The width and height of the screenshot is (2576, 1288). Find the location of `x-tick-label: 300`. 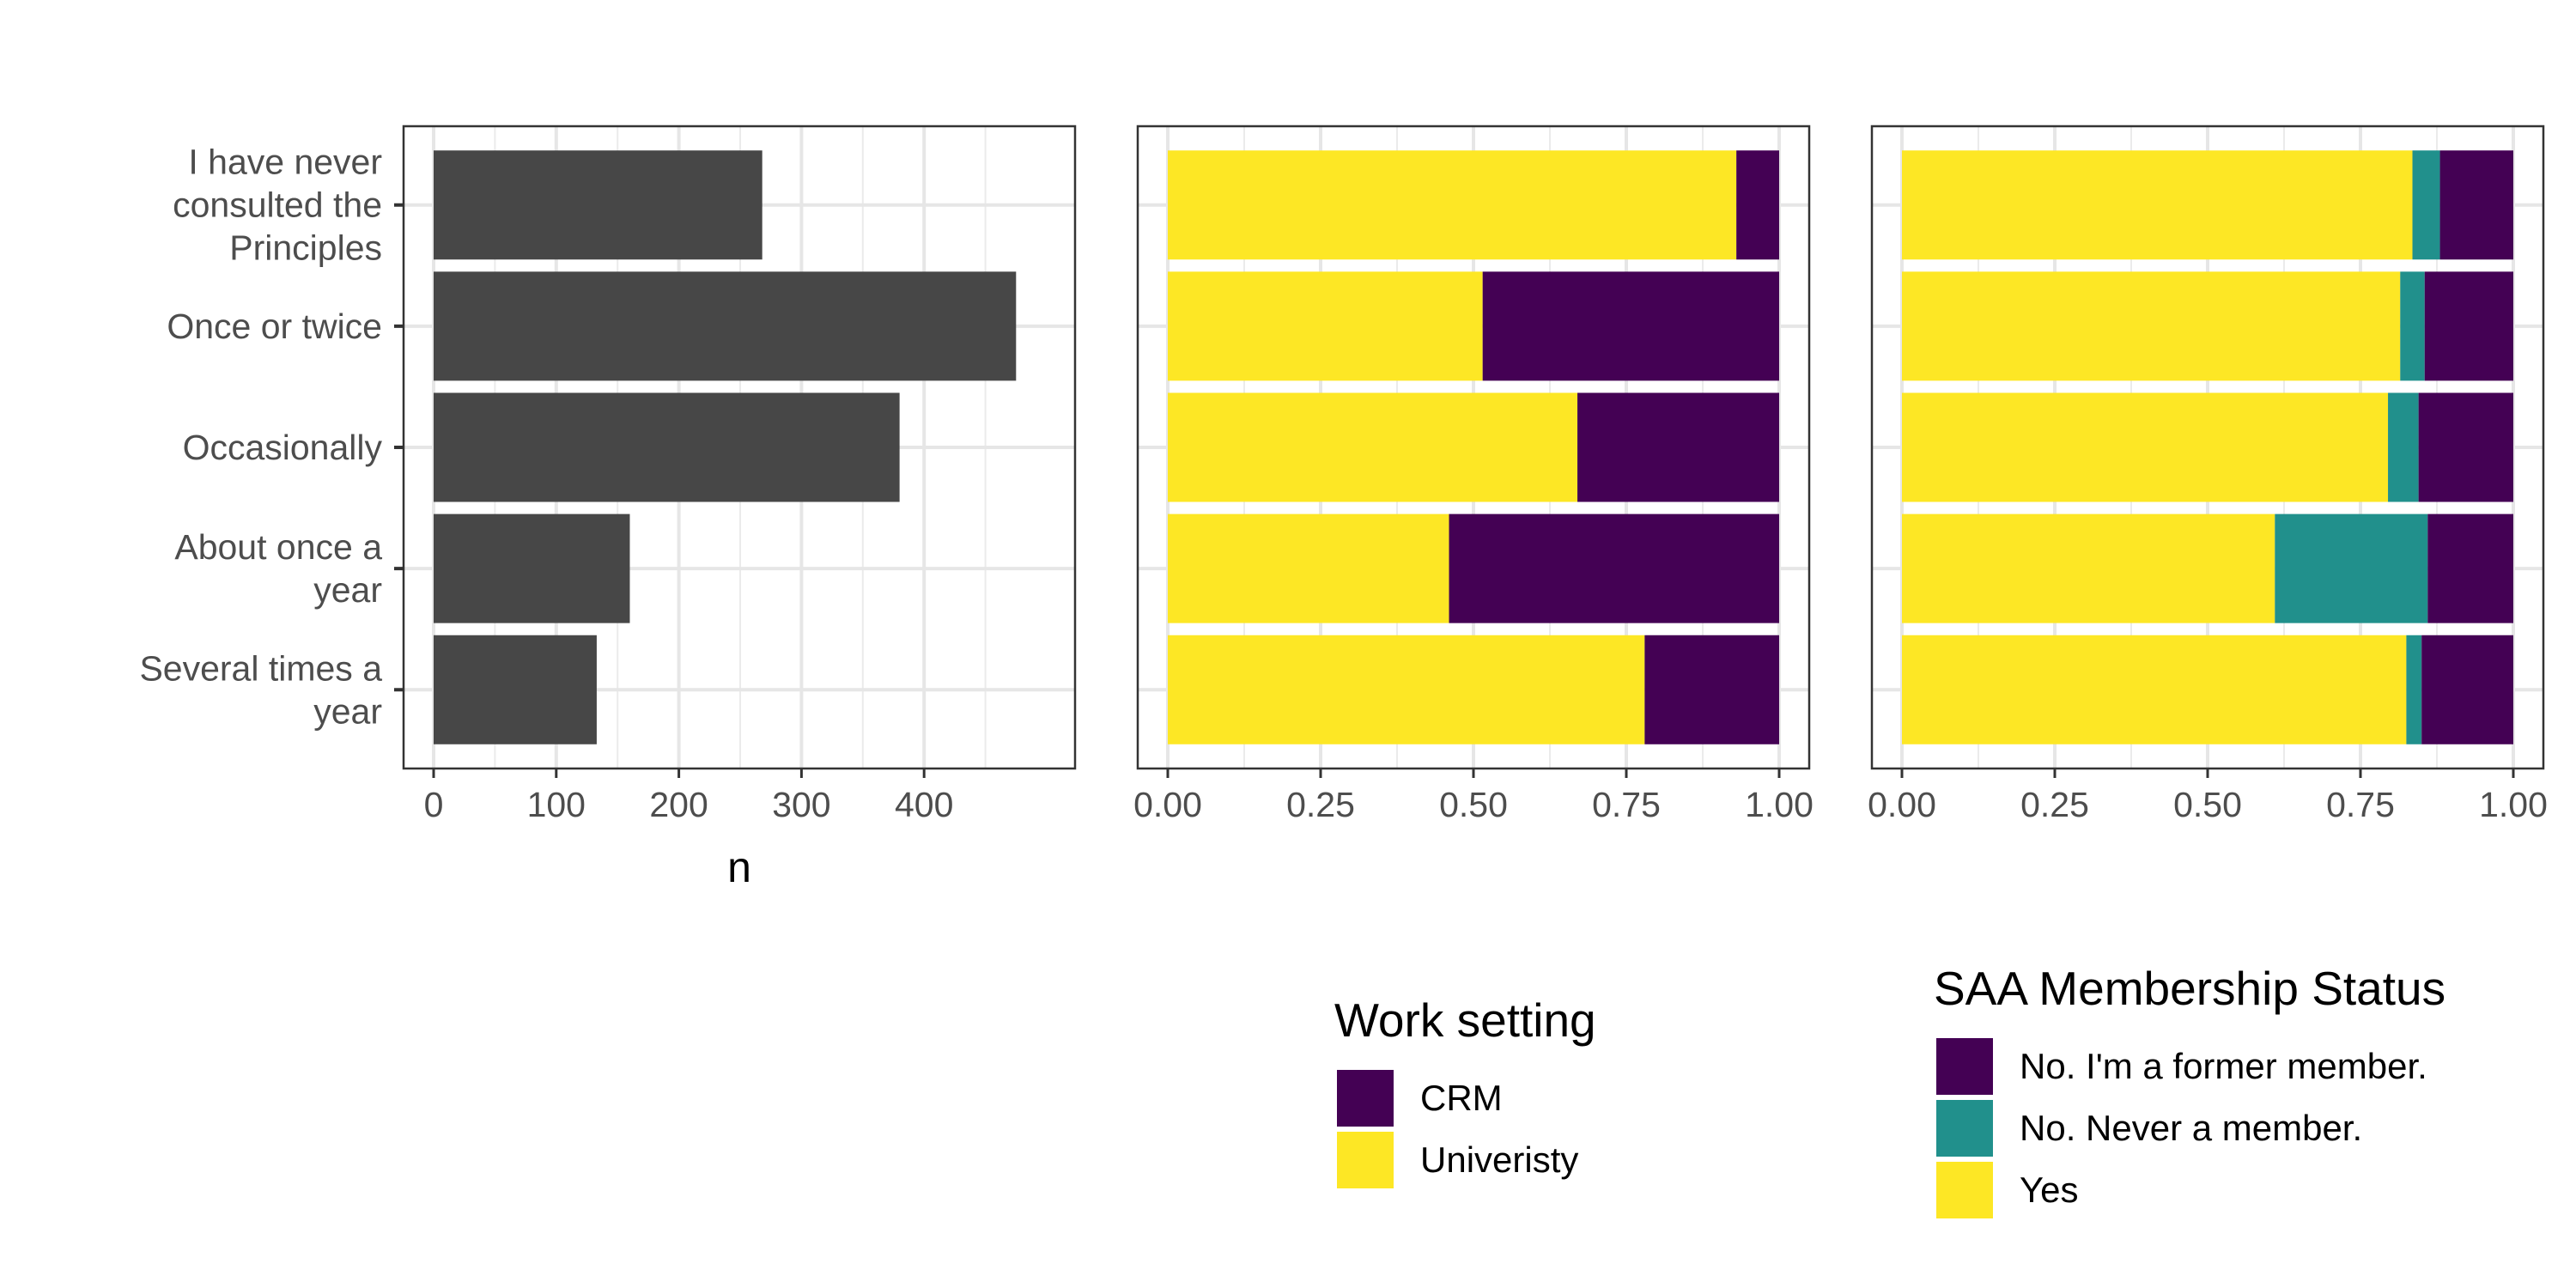

x-tick-label: 300 is located at coordinates (801, 804).